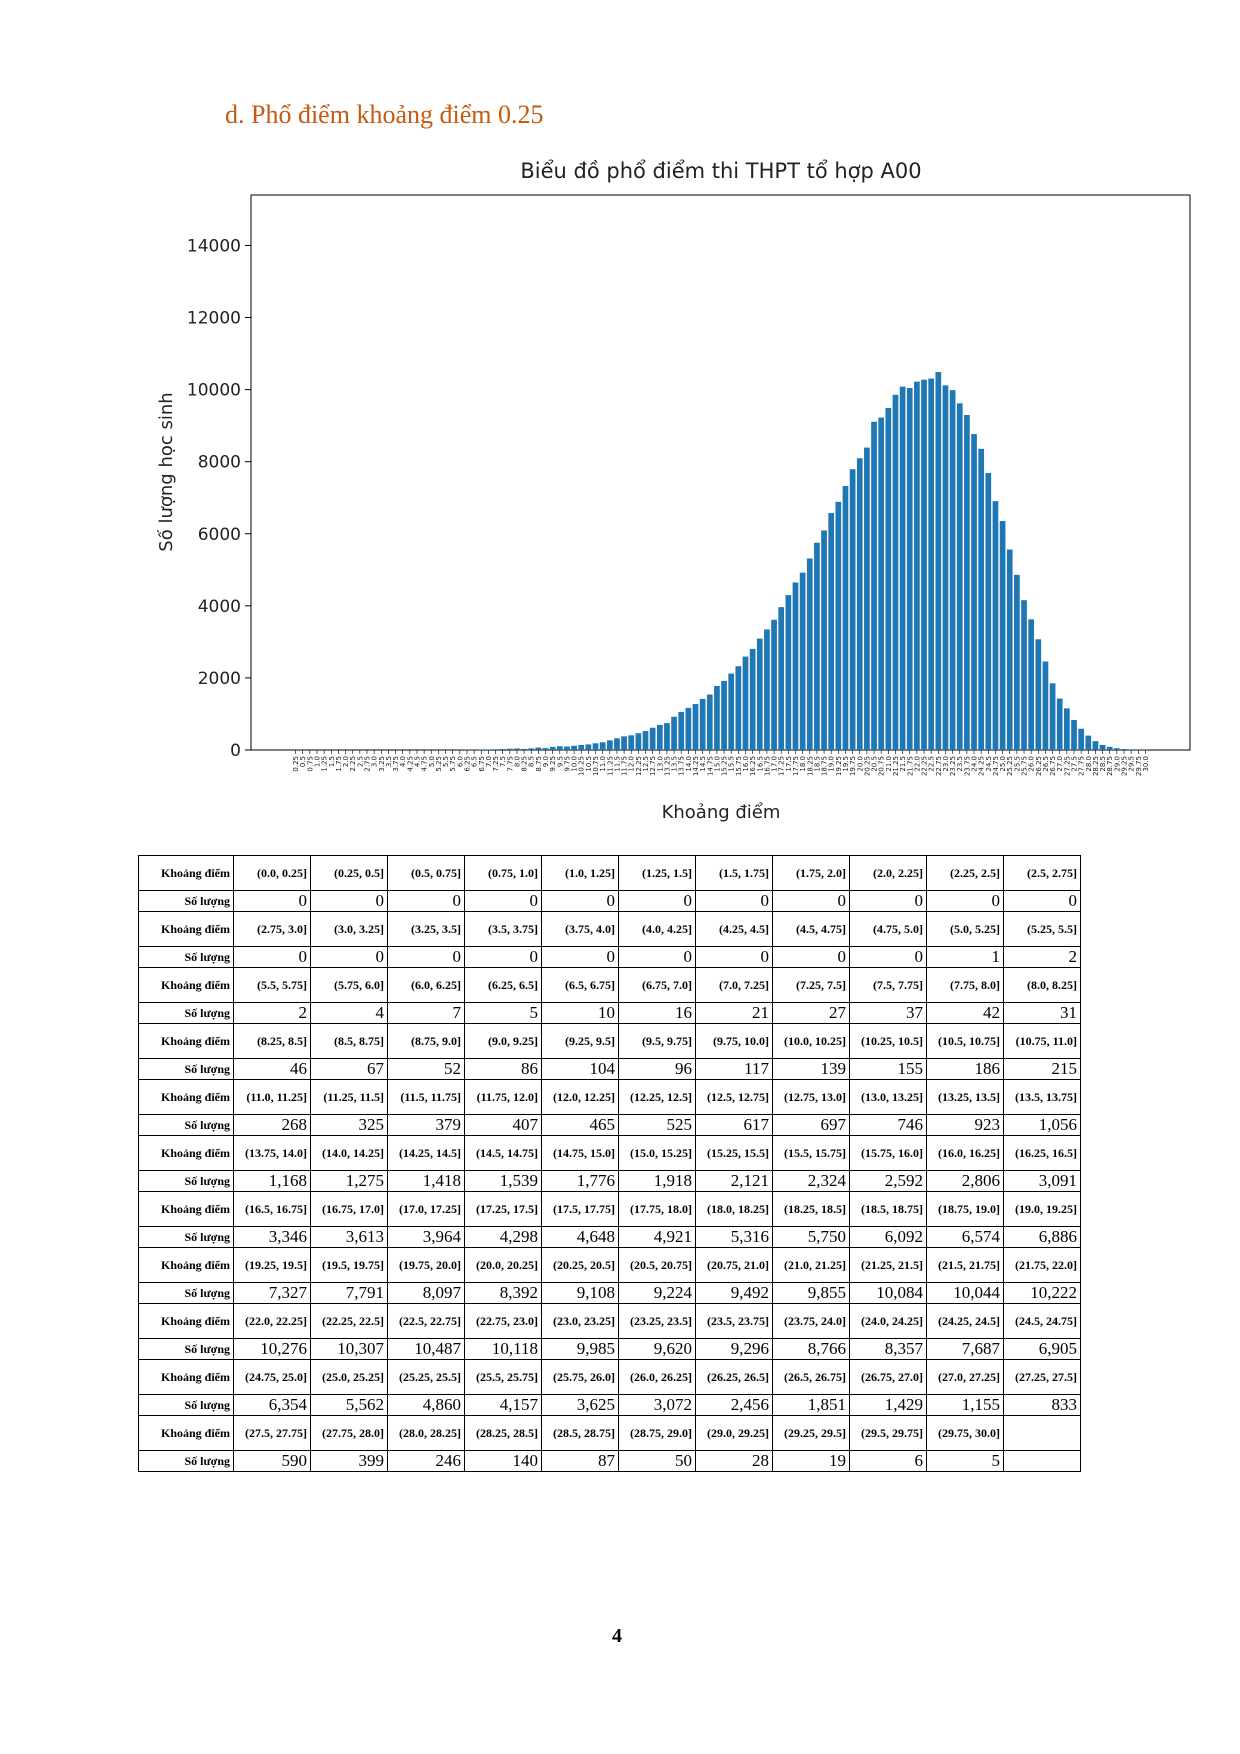 Image resolution: width=1240 pixels, height=1754 pixels. I want to click on interval-cell: (2.25, 2.5], so click(965, 873).